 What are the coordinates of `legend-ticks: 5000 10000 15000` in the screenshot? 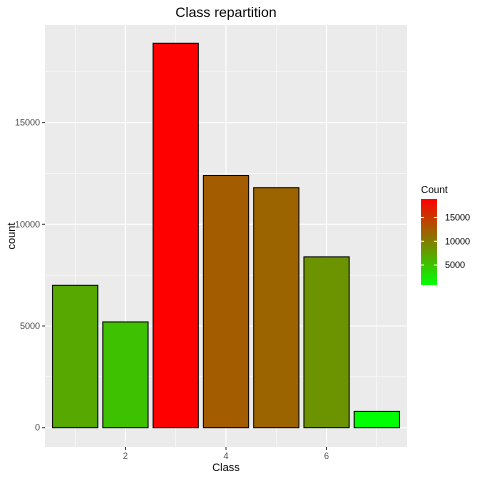 It's located at (445, 241).